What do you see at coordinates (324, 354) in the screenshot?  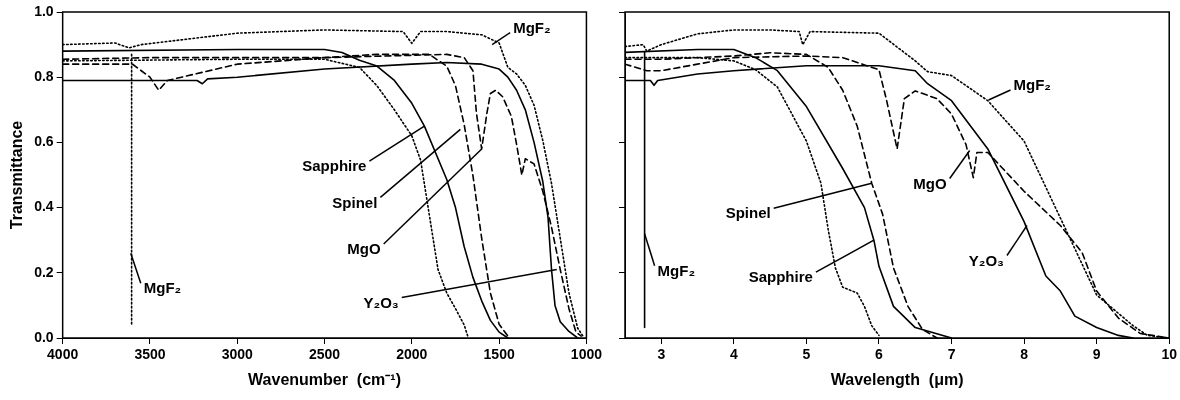 I see `x-tick-label: 2500` at bounding box center [324, 354].